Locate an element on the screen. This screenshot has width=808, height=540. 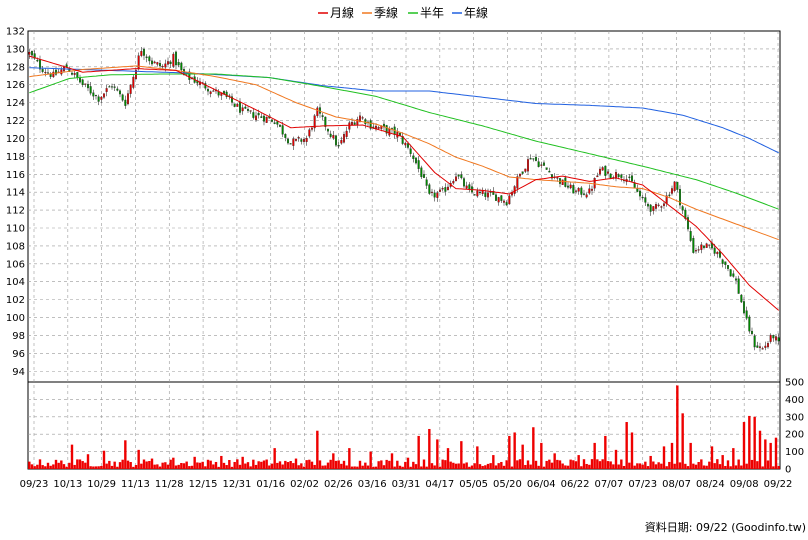
x-tick-label-7: 01/16 is located at coordinates (270, 484).